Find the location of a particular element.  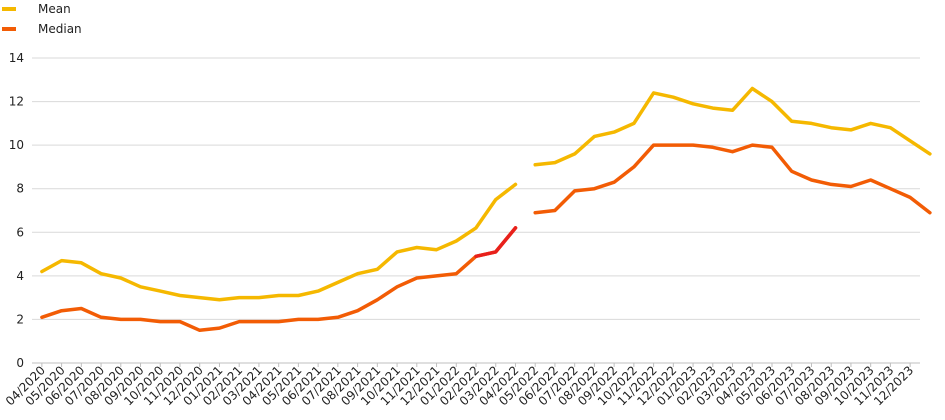

legend-label-median: Median is located at coordinates (60, 29).